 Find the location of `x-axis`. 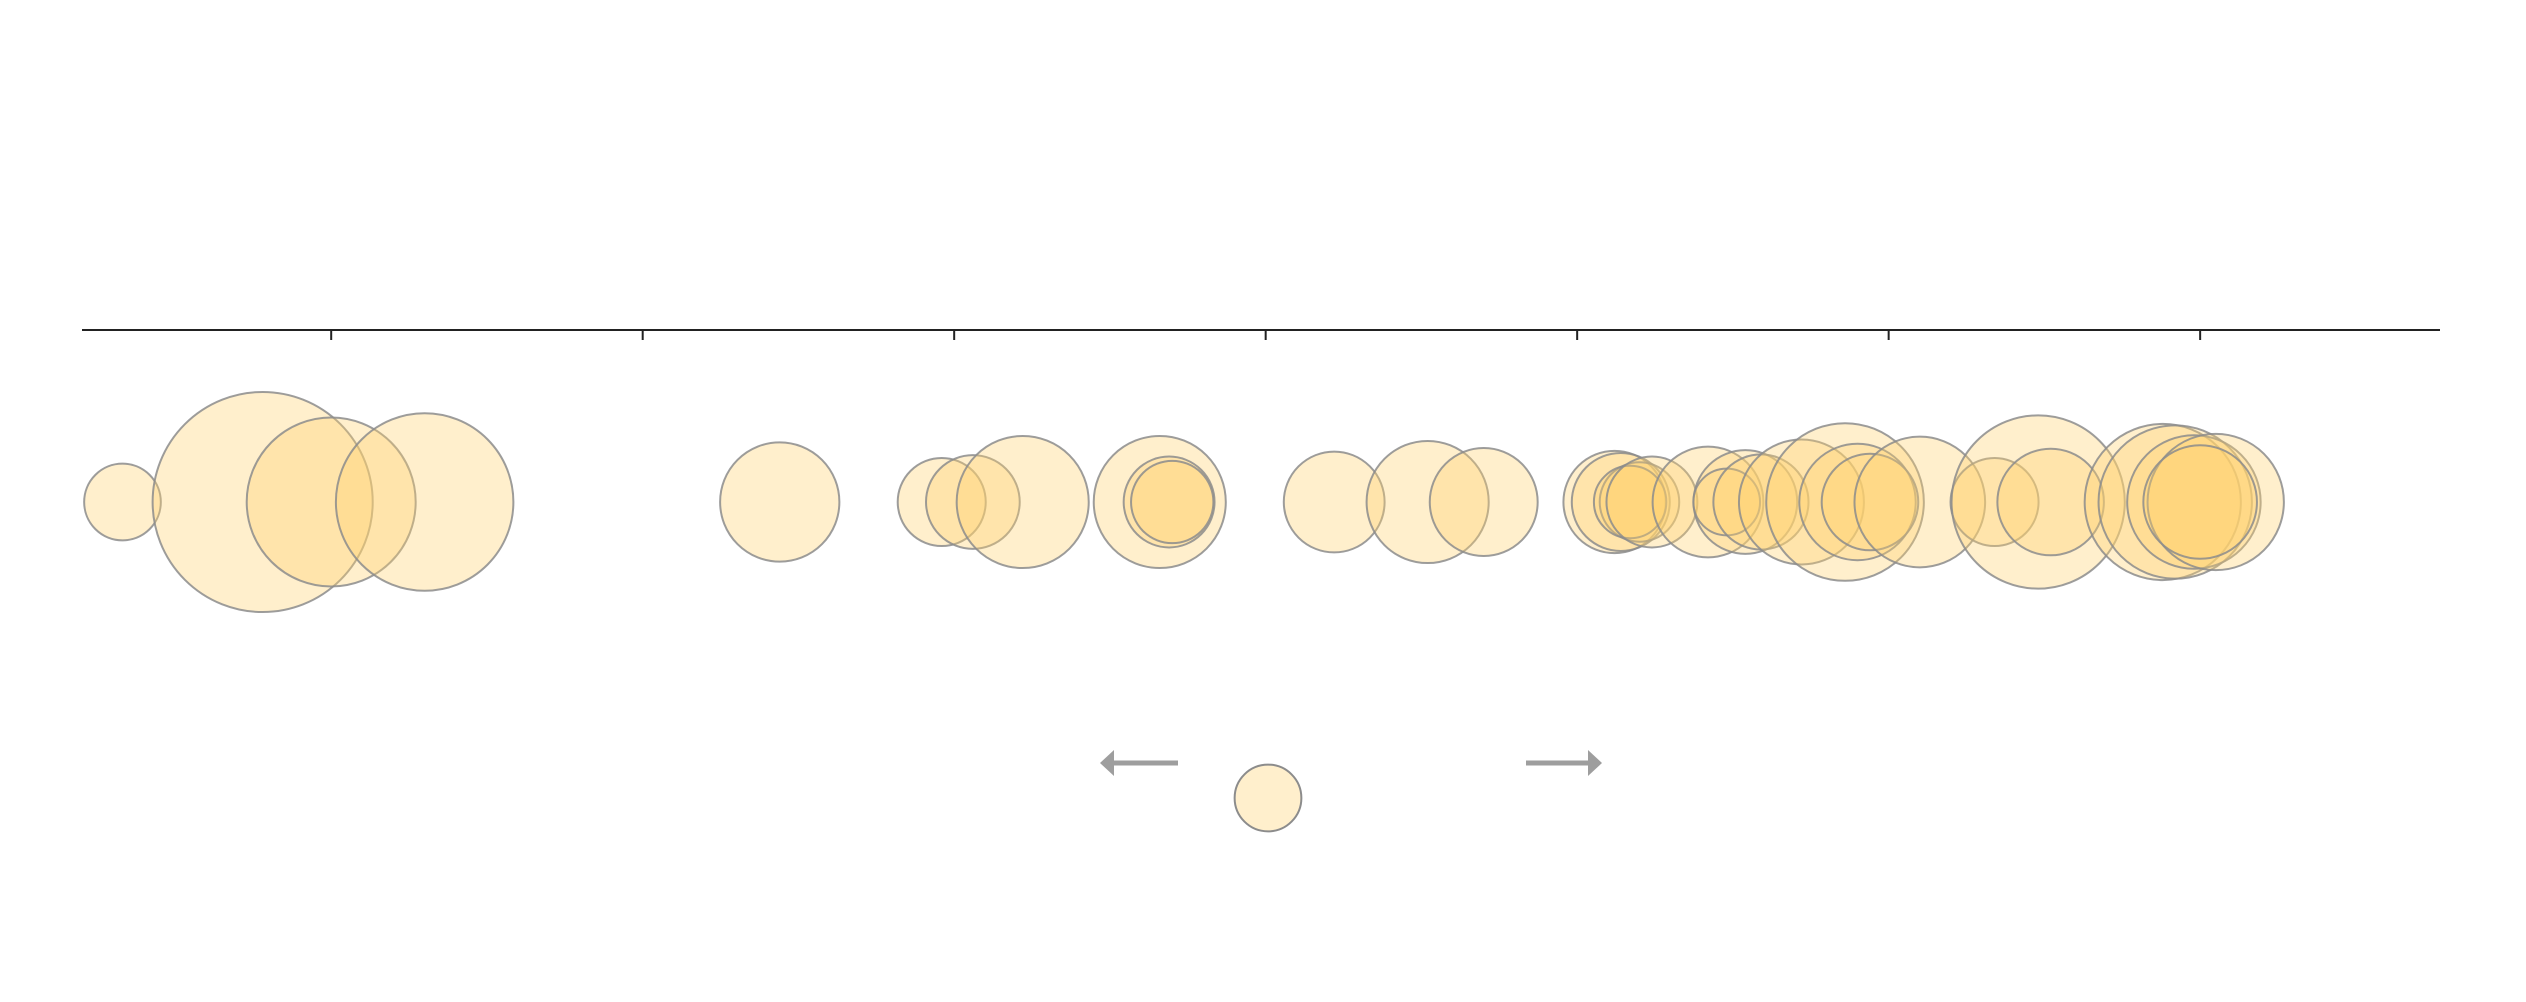

x-axis is located at coordinates (1261, 334).